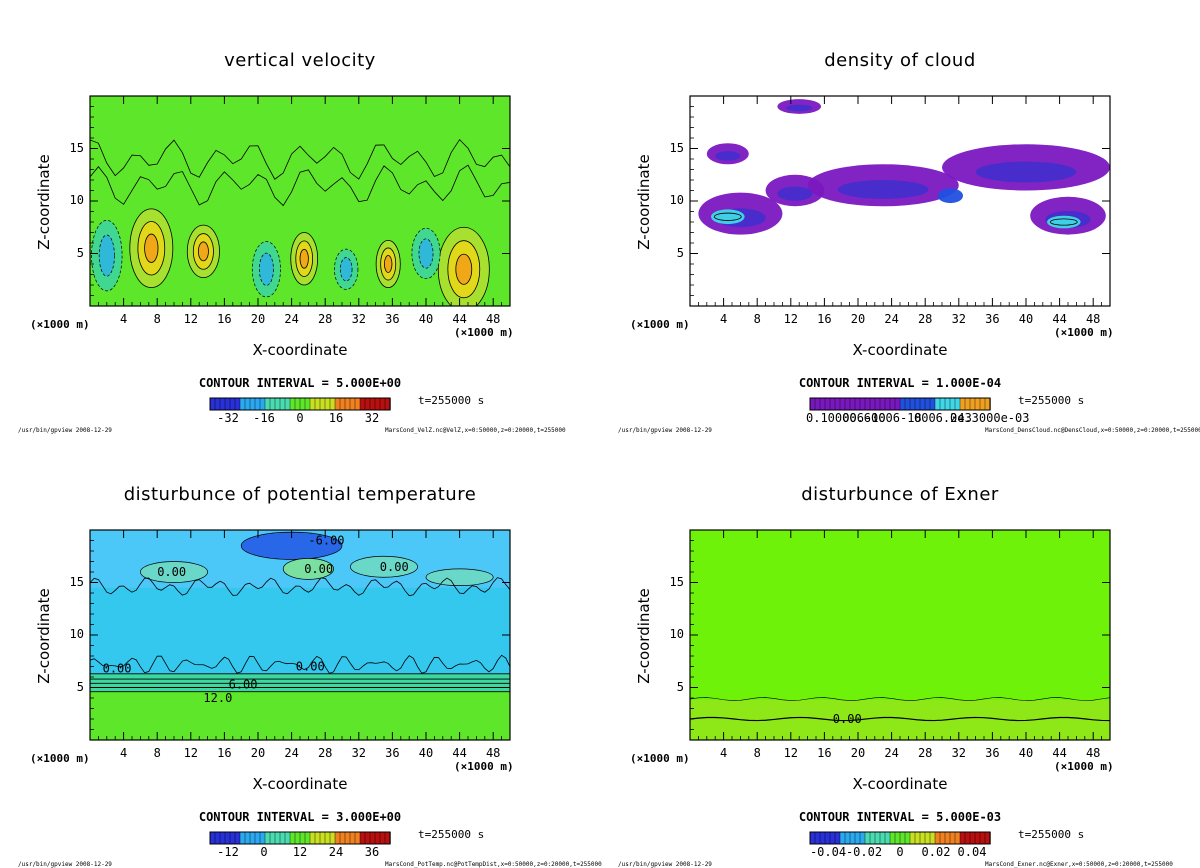  I want to click on x-tick-label: 40, so click(426, 753).